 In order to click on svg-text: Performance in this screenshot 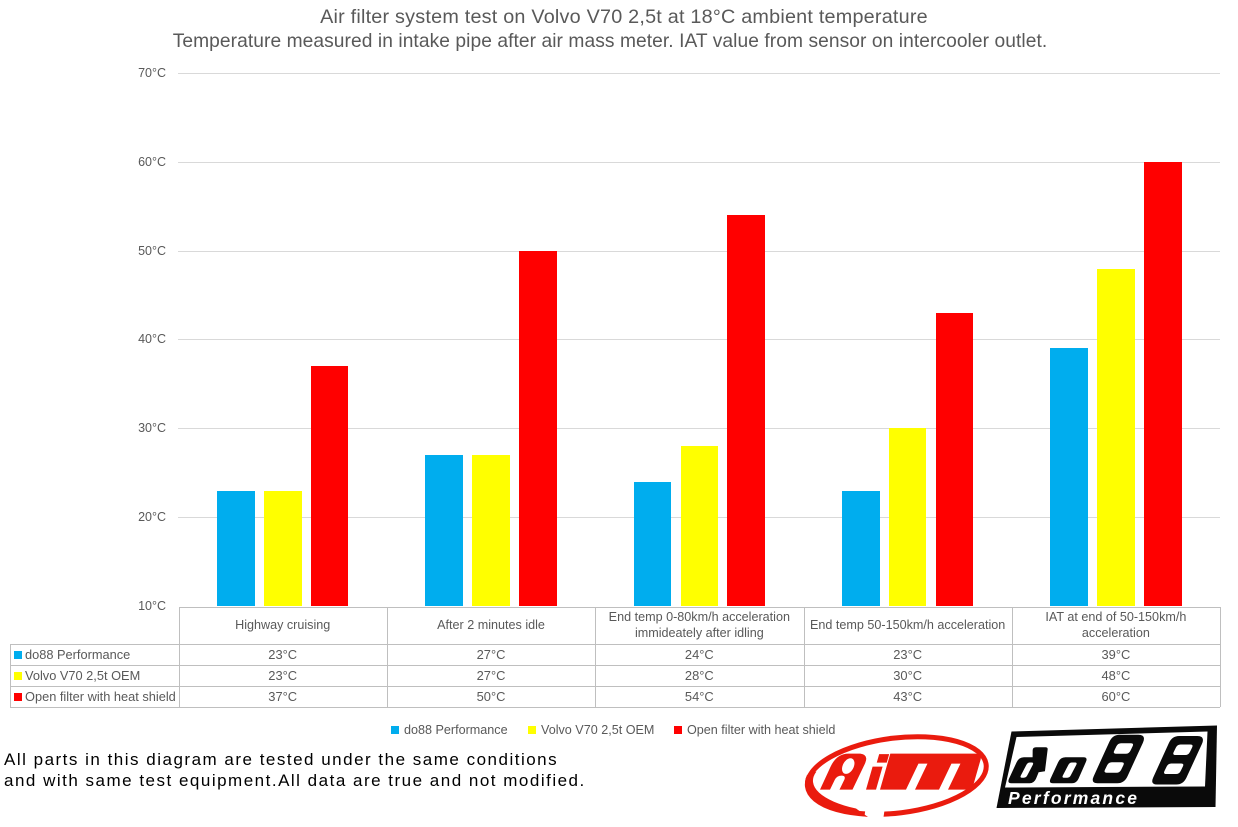, I will do `click(1073, 798)`.